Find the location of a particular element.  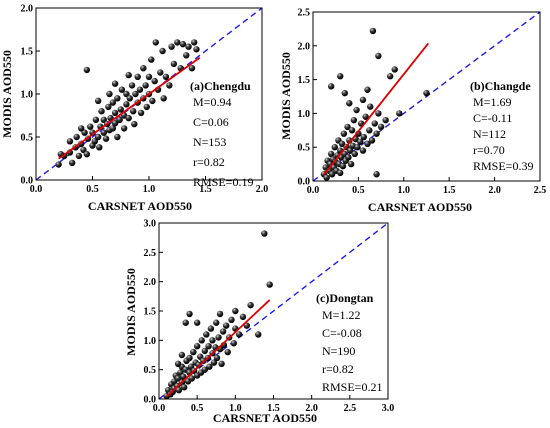

stat-label: M=1.22 is located at coordinates (341, 315).